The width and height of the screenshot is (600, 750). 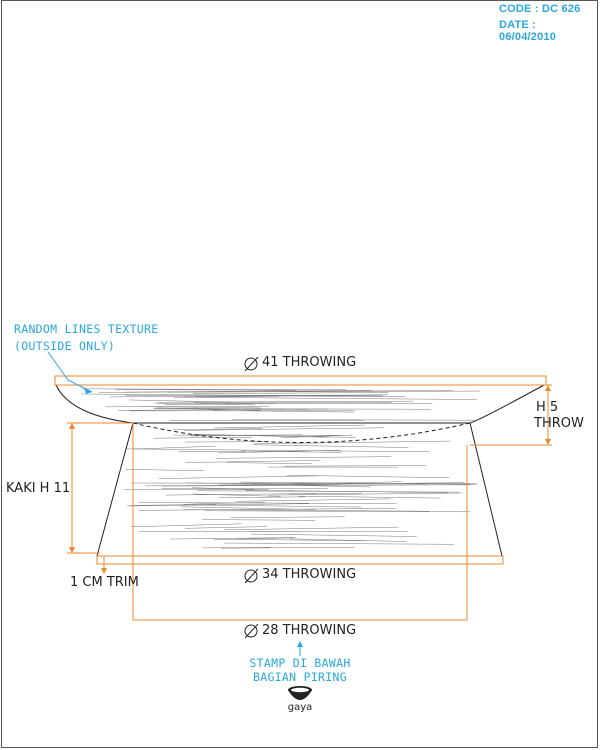 What do you see at coordinates (300, 707) in the screenshot?
I see `gaya-logo-text: gaya` at bounding box center [300, 707].